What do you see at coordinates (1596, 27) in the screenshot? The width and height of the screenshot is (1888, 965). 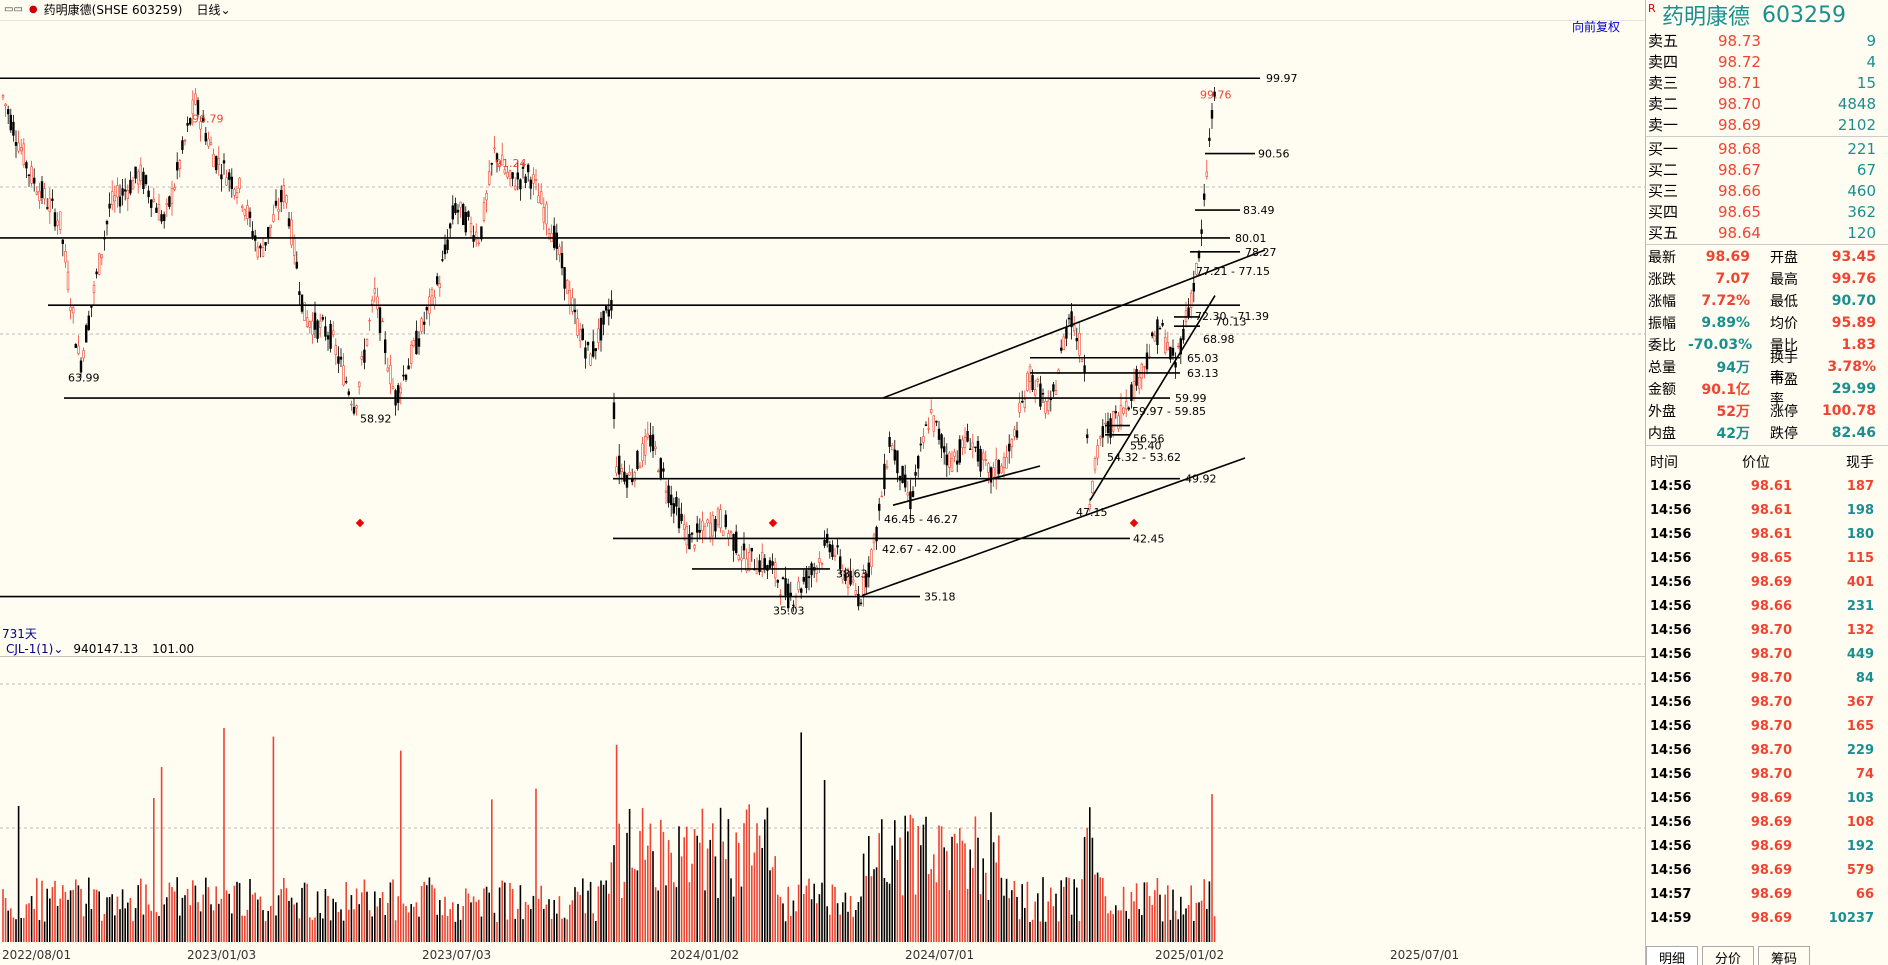 I see `restore-rights-button: 向前复权` at bounding box center [1596, 27].